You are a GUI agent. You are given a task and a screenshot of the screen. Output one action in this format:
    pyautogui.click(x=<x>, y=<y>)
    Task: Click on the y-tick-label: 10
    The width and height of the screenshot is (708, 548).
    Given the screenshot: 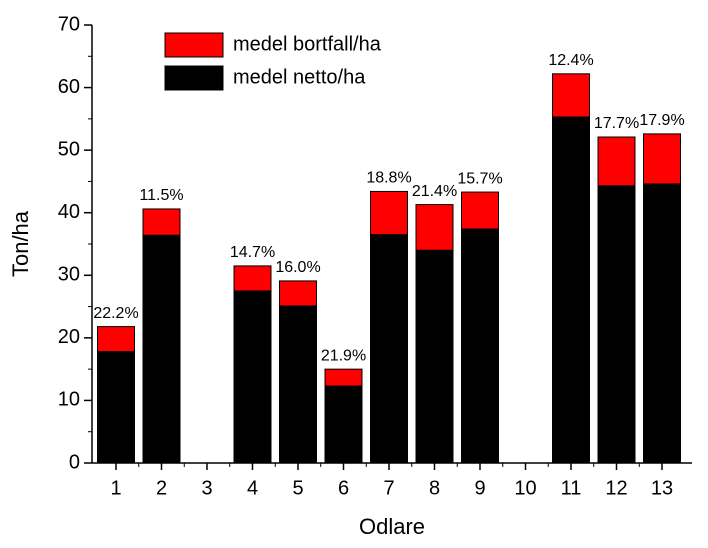 What is the action you would take?
    pyautogui.click(x=69, y=400)
    